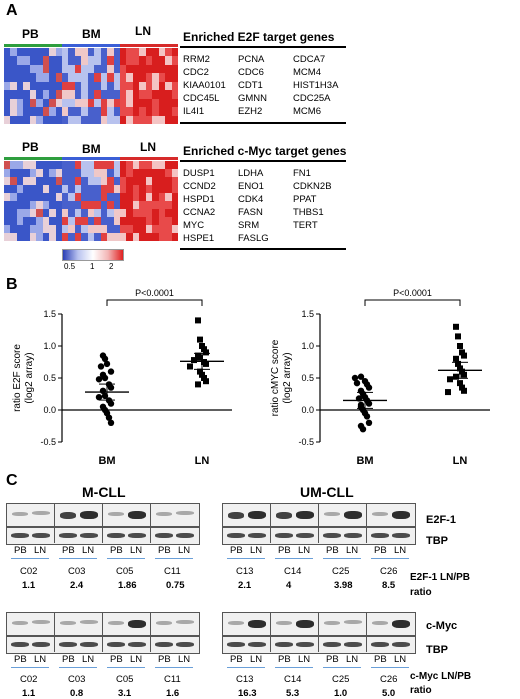  What do you see at coordinates (251, 72) in the screenshot?
I see `gene-label: CDC6` at bounding box center [251, 72].